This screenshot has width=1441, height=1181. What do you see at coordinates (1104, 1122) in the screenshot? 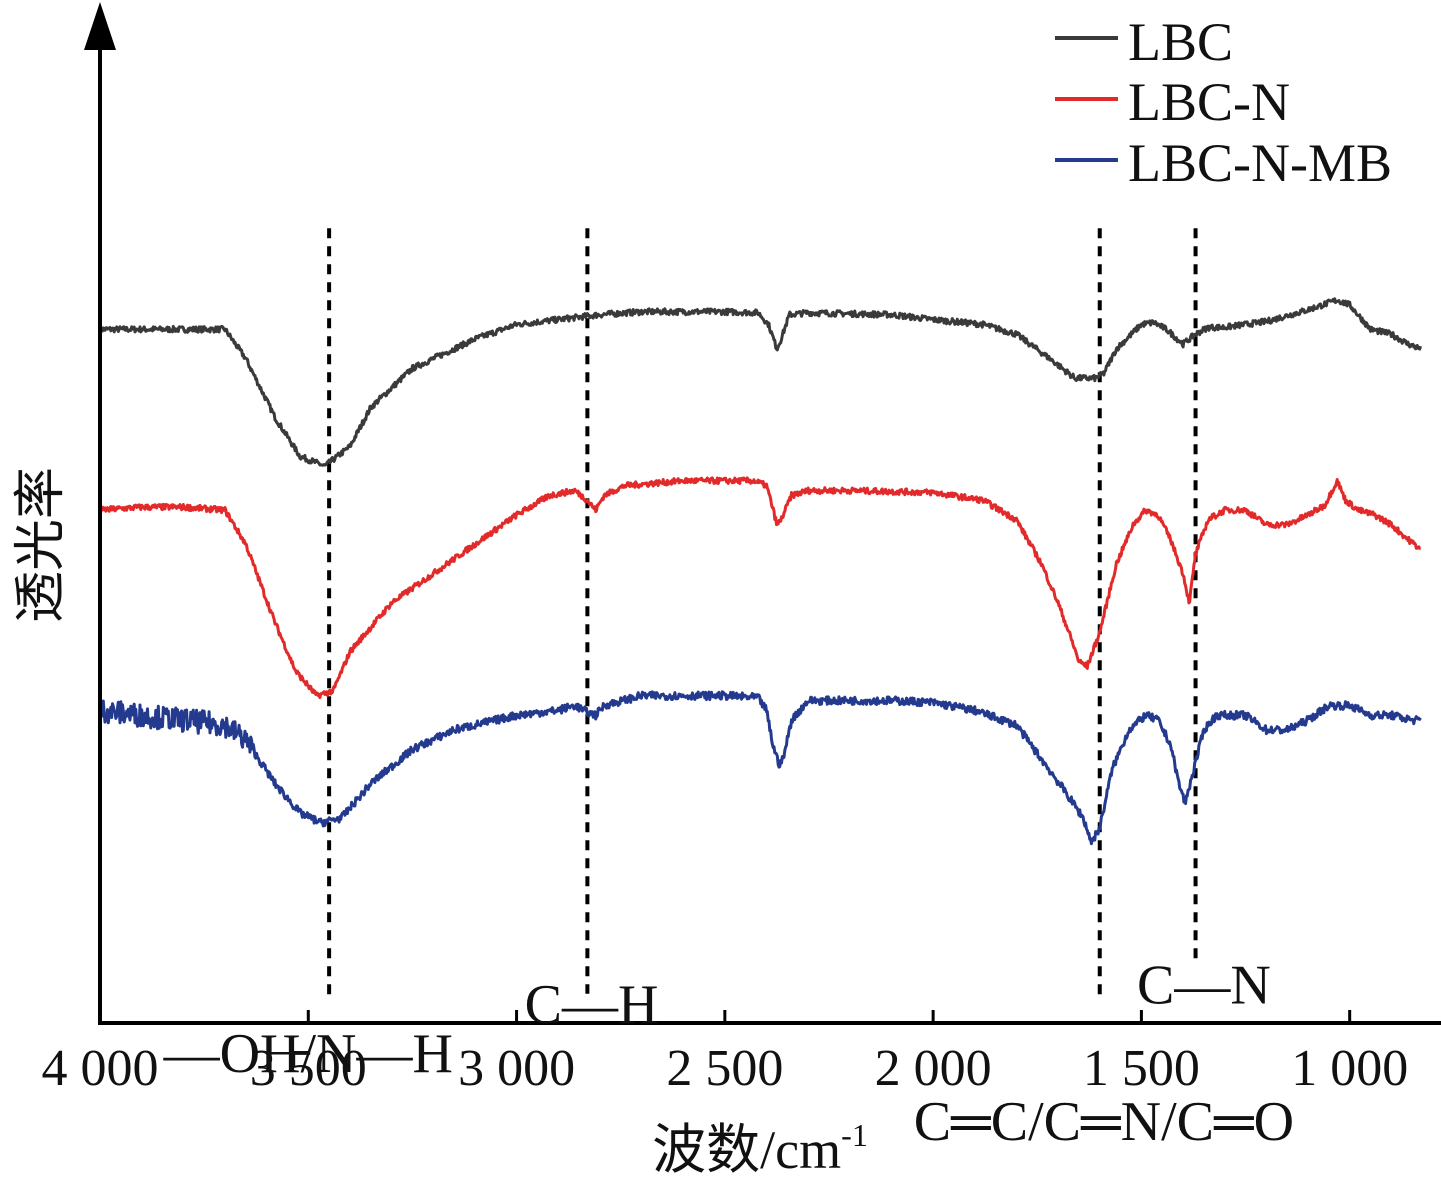
I see `annotation-double-bonds: C═C/C═N/C═O` at bounding box center [1104, 1122].